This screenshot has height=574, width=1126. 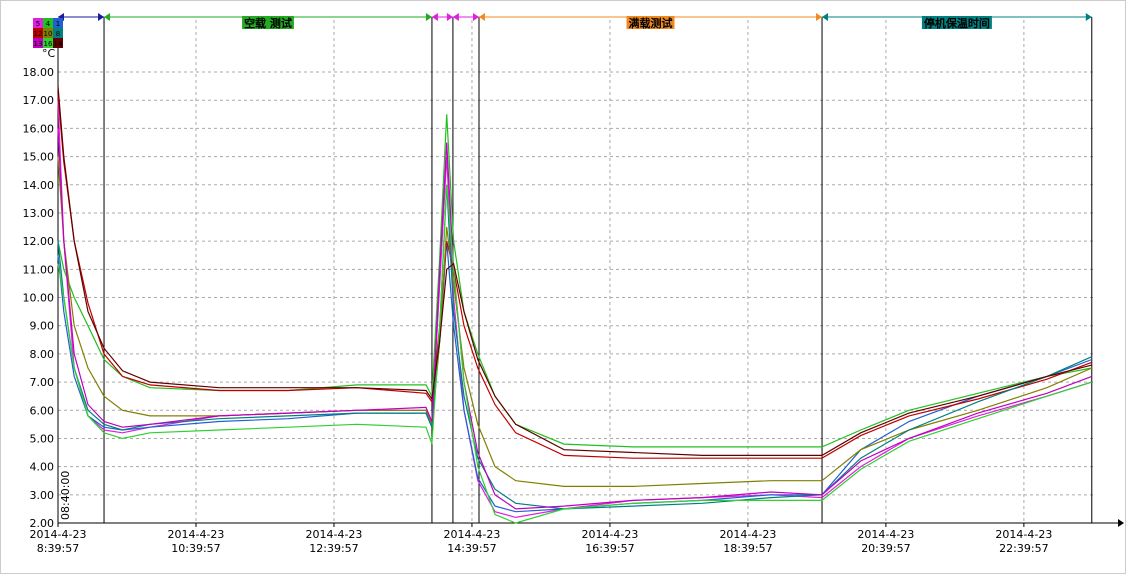 I want to click on x-tick-label: 2014-4-23 8:39:57, so click(x=58, y=541).